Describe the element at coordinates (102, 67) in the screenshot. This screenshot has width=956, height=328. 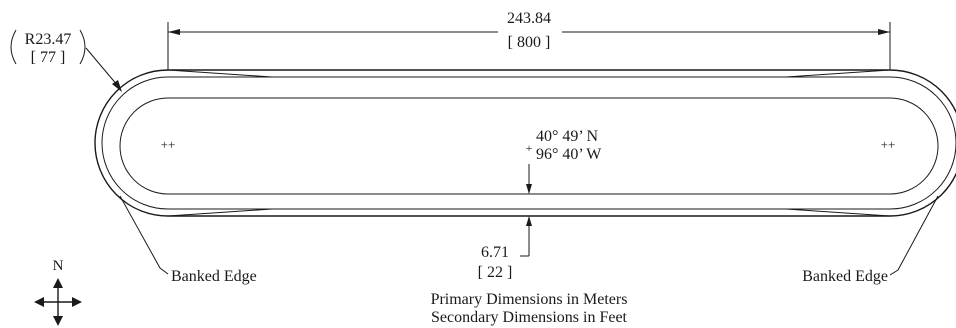
I see `radius-leader-line` at that location.